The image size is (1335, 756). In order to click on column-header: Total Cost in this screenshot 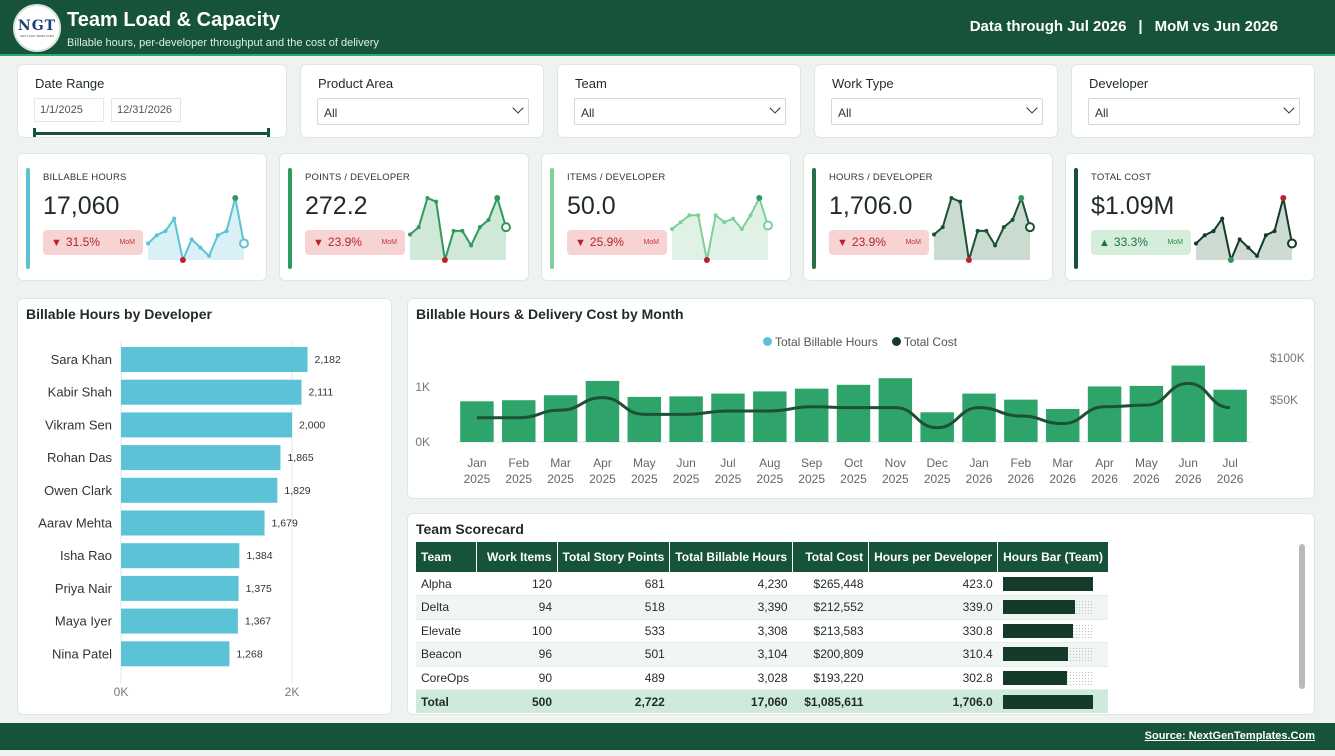, I will do `click(831, 557)`.